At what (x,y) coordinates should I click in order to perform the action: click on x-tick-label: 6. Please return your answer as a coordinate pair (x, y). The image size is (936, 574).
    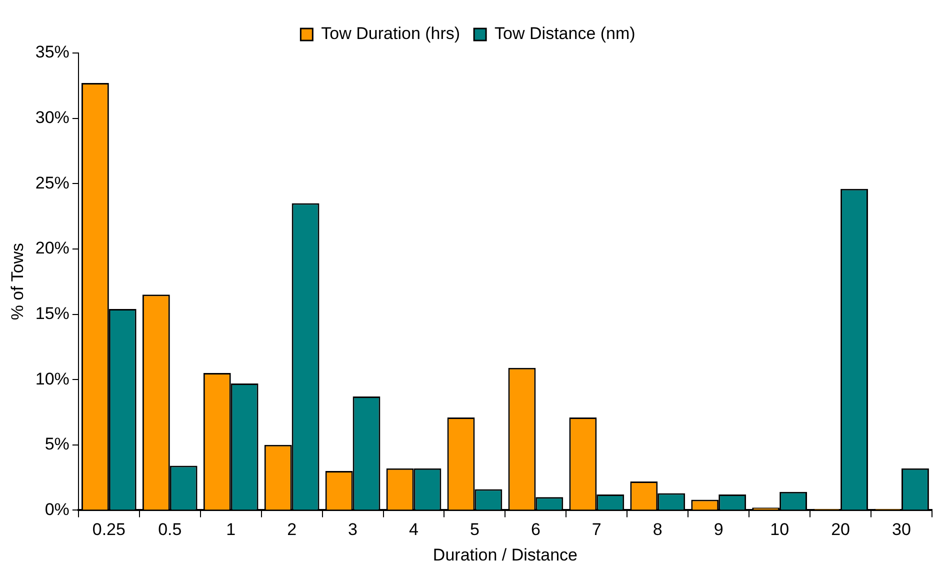
    Looking at the image, I should click on (535, 530).